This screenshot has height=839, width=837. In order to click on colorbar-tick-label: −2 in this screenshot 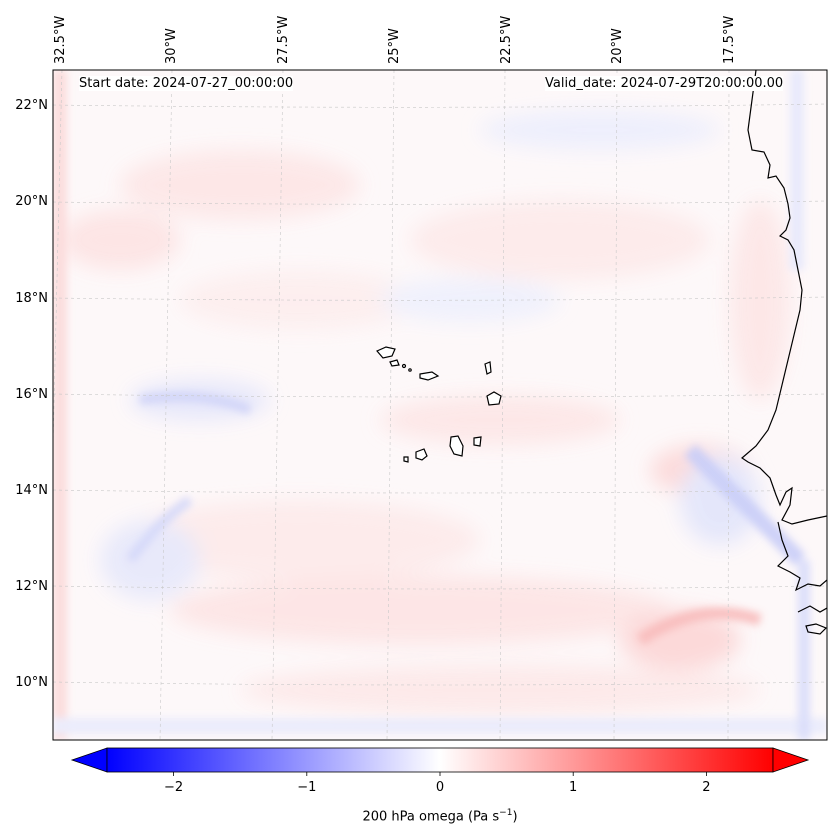, I will do `click(174, 787)`.